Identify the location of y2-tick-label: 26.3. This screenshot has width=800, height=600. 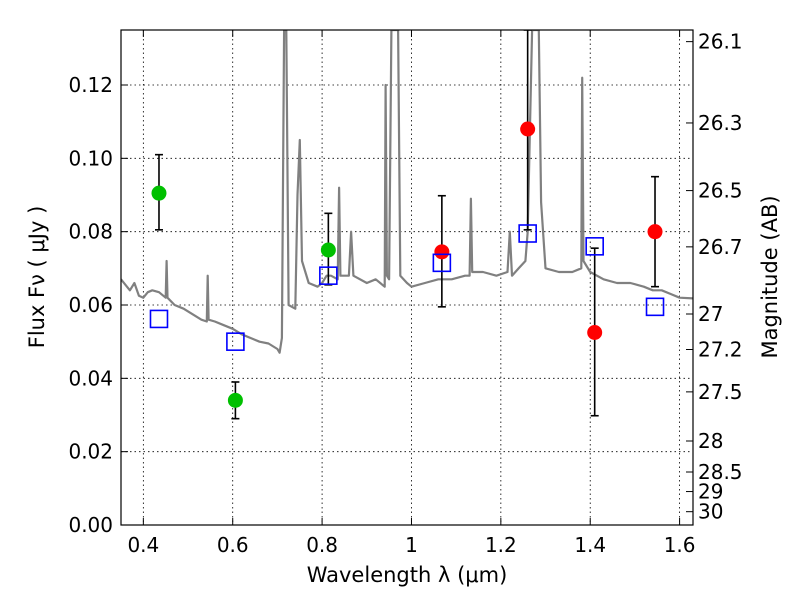
(720, 123).